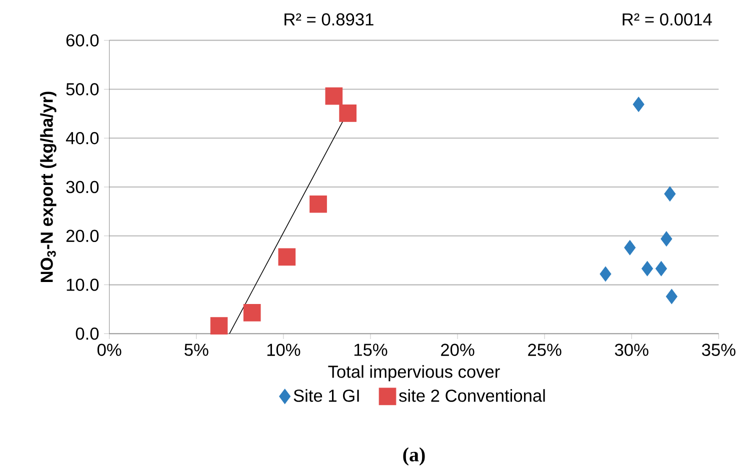  I want to click on y-tick-label: 60.0, so click(82, 40).